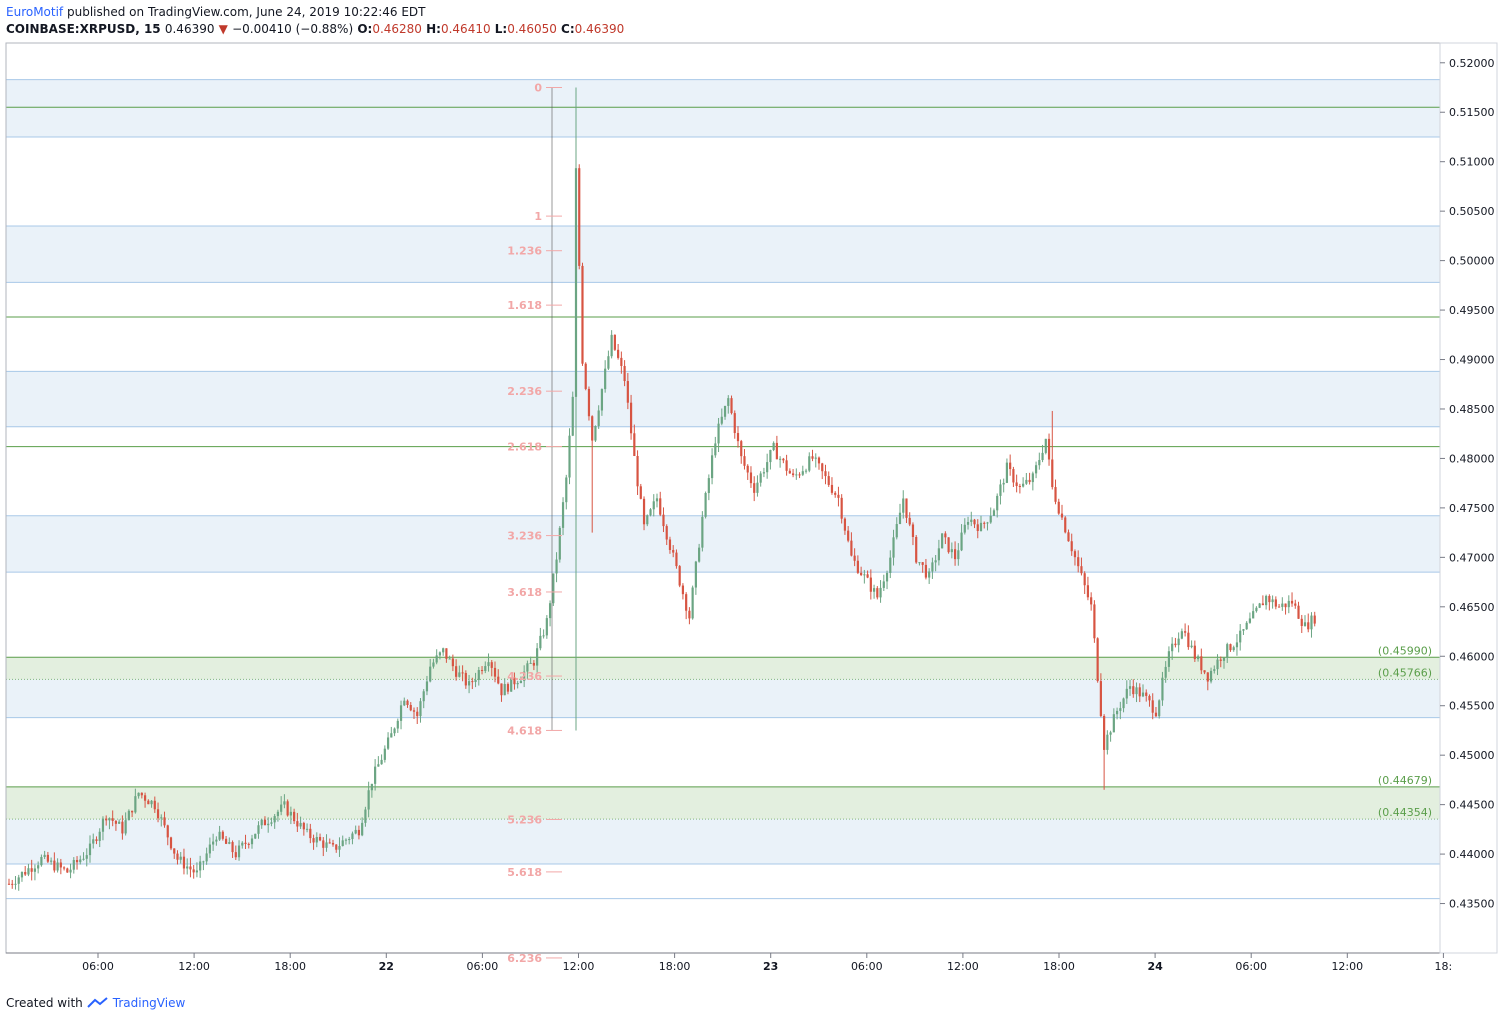  I want to click on low-label: L:, so click(501, 29).